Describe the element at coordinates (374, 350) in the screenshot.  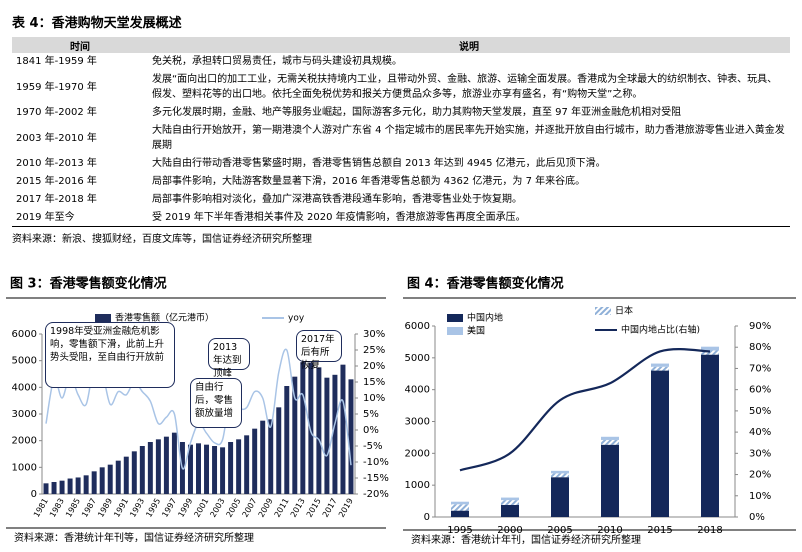
I see `y2-tick-label: 25%` at that location.